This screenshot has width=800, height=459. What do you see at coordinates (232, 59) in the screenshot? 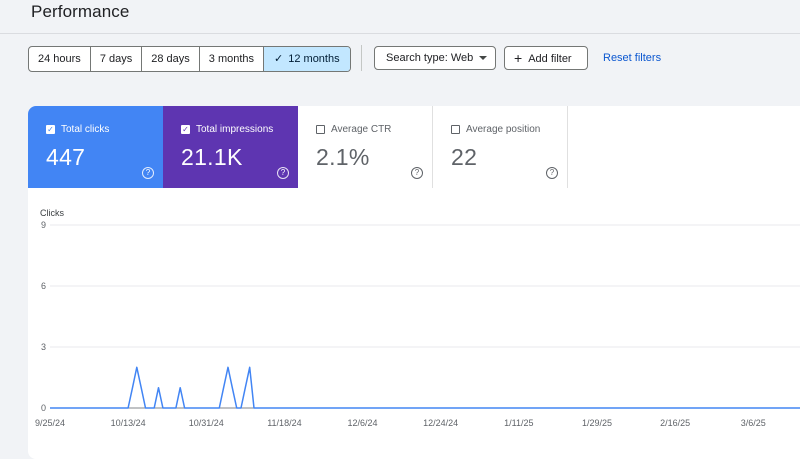
I see `date-range-3-months: 3 months` at bounding box center [232, 59].